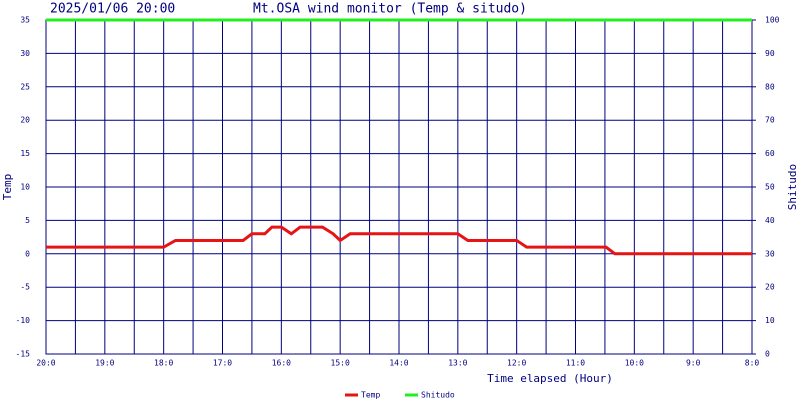 This screenshot has height=400, width=800. I want to click on y2-tick-label: 60, so click(770, 153).